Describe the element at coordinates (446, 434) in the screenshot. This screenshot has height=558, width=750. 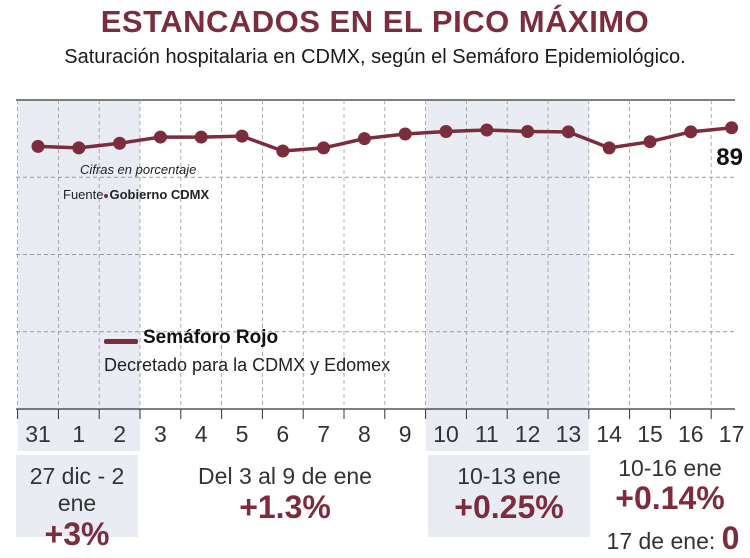
I see `x-tick-label: 10` at that location.